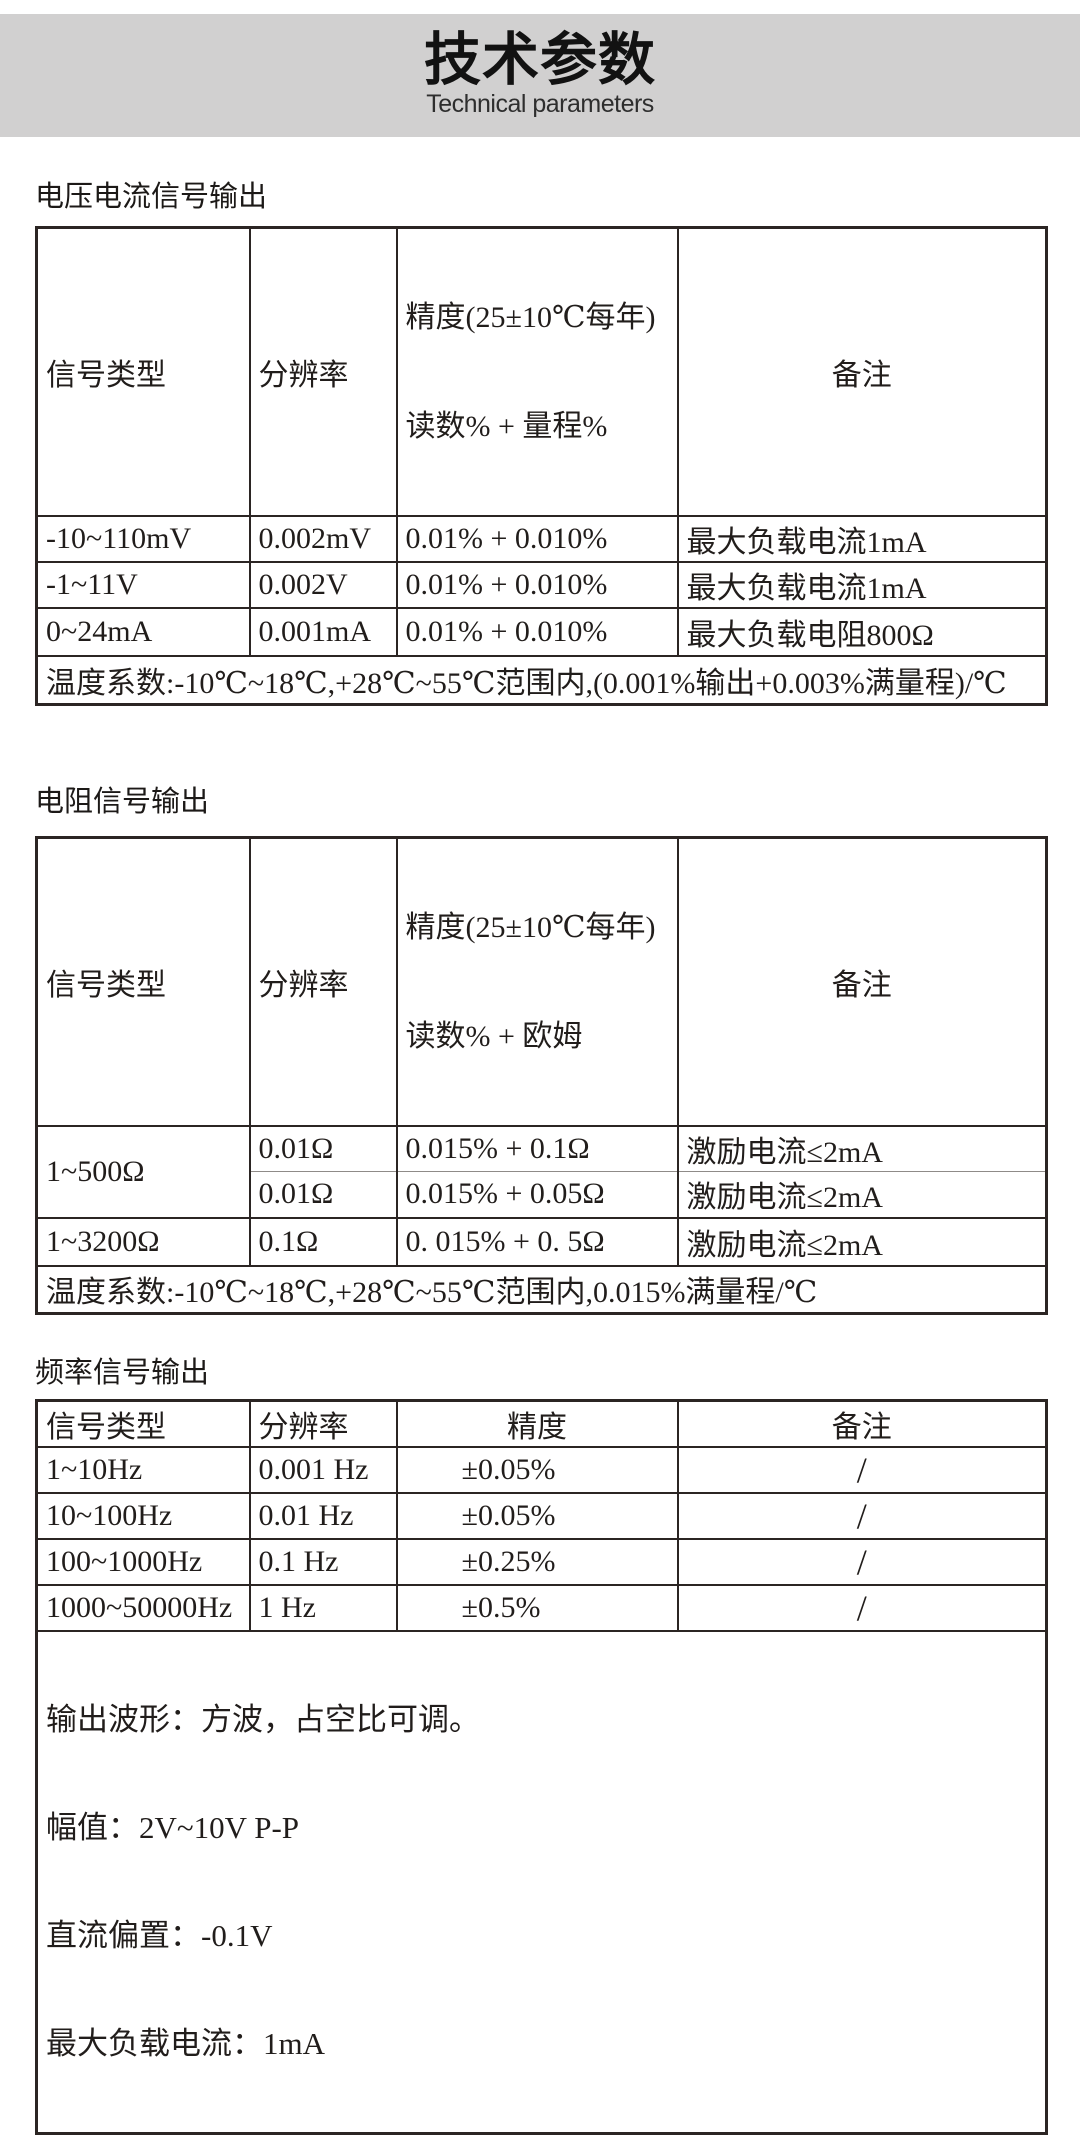  I want to click on table-row: 100~1000Hz 0.1 Hz ±0.25% /, so click(541, 1562).